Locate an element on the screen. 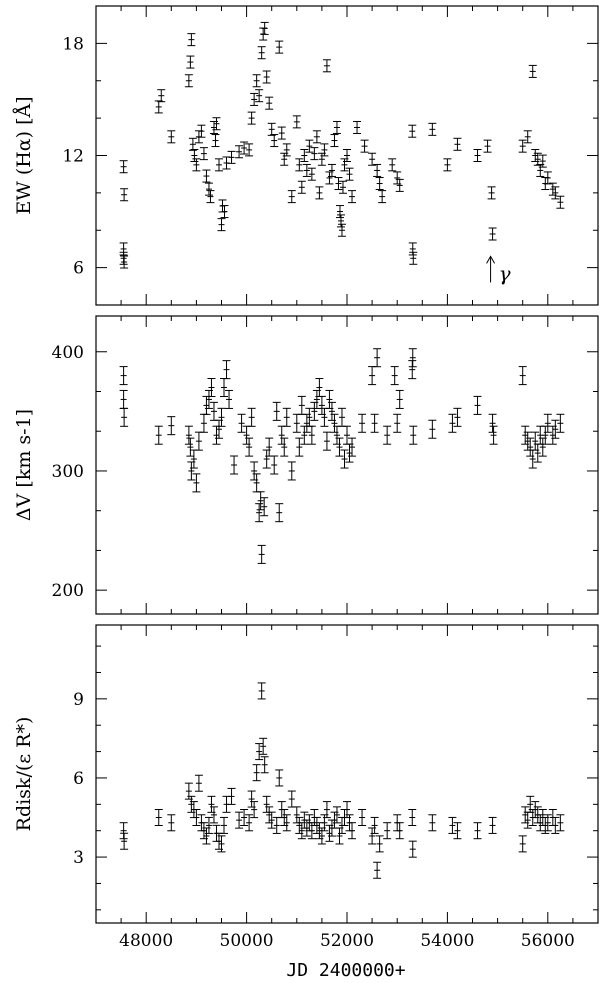 The width and height of the screenshot is (600, 983). x-tick-label: 56000 is located at coordinates (548, 941).